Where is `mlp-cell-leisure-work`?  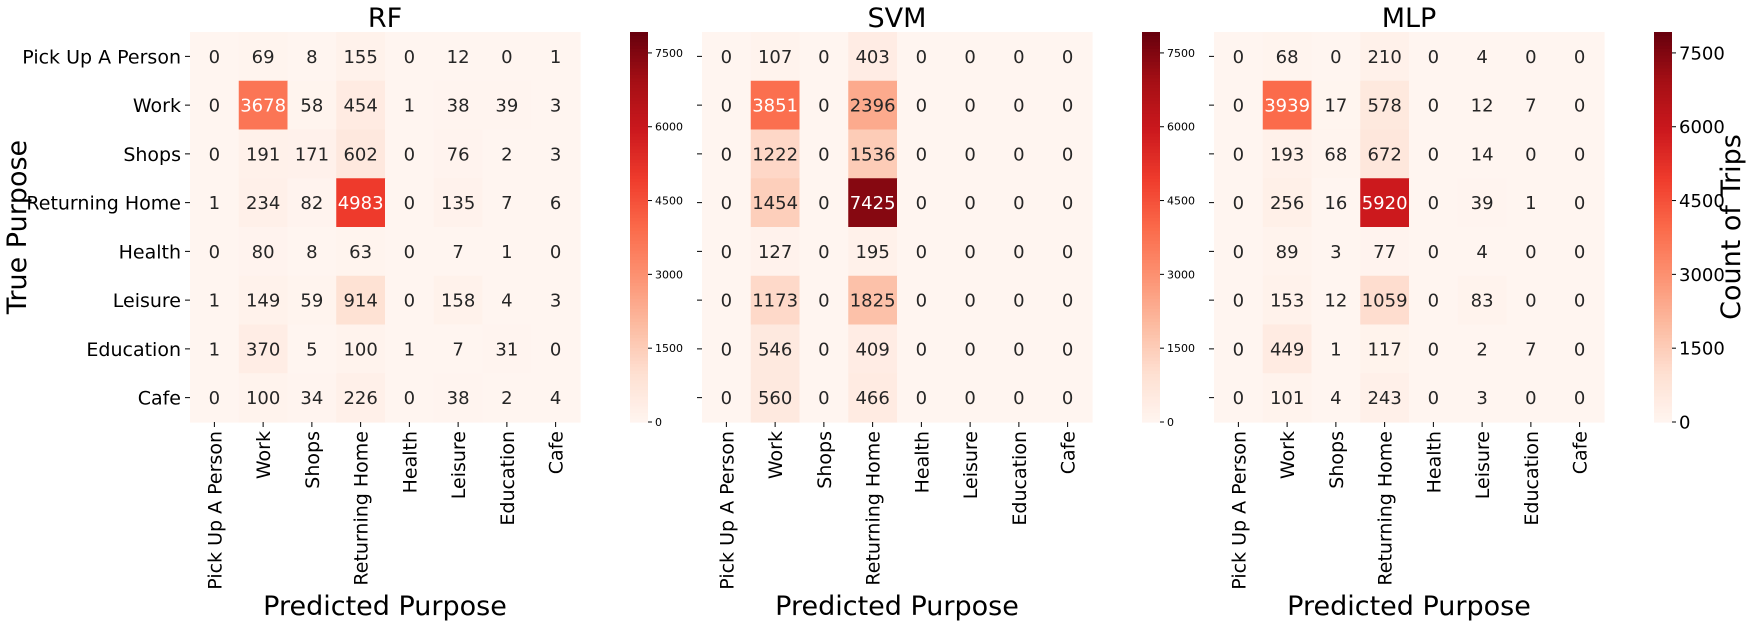 mlp-cell-leisure-work is located at coordinates (1287, 300).